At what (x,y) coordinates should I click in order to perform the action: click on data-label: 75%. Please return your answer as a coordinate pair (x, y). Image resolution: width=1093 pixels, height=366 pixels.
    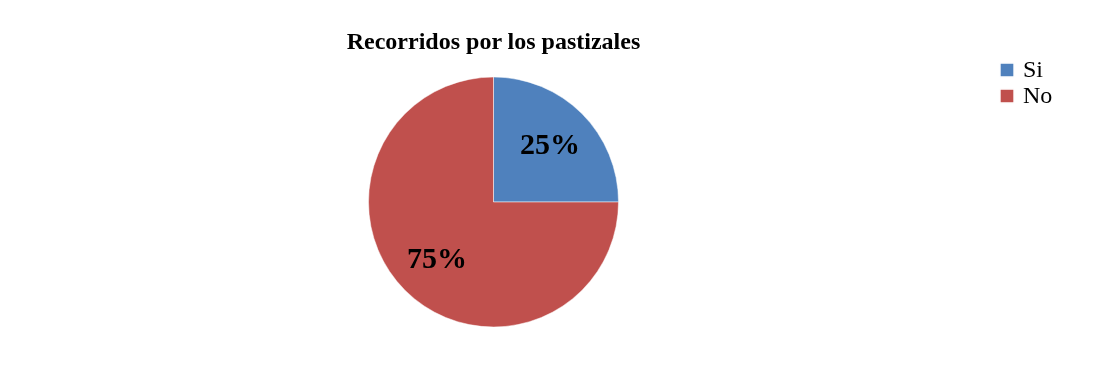
    Looking at the image, I should click on (436, 257).